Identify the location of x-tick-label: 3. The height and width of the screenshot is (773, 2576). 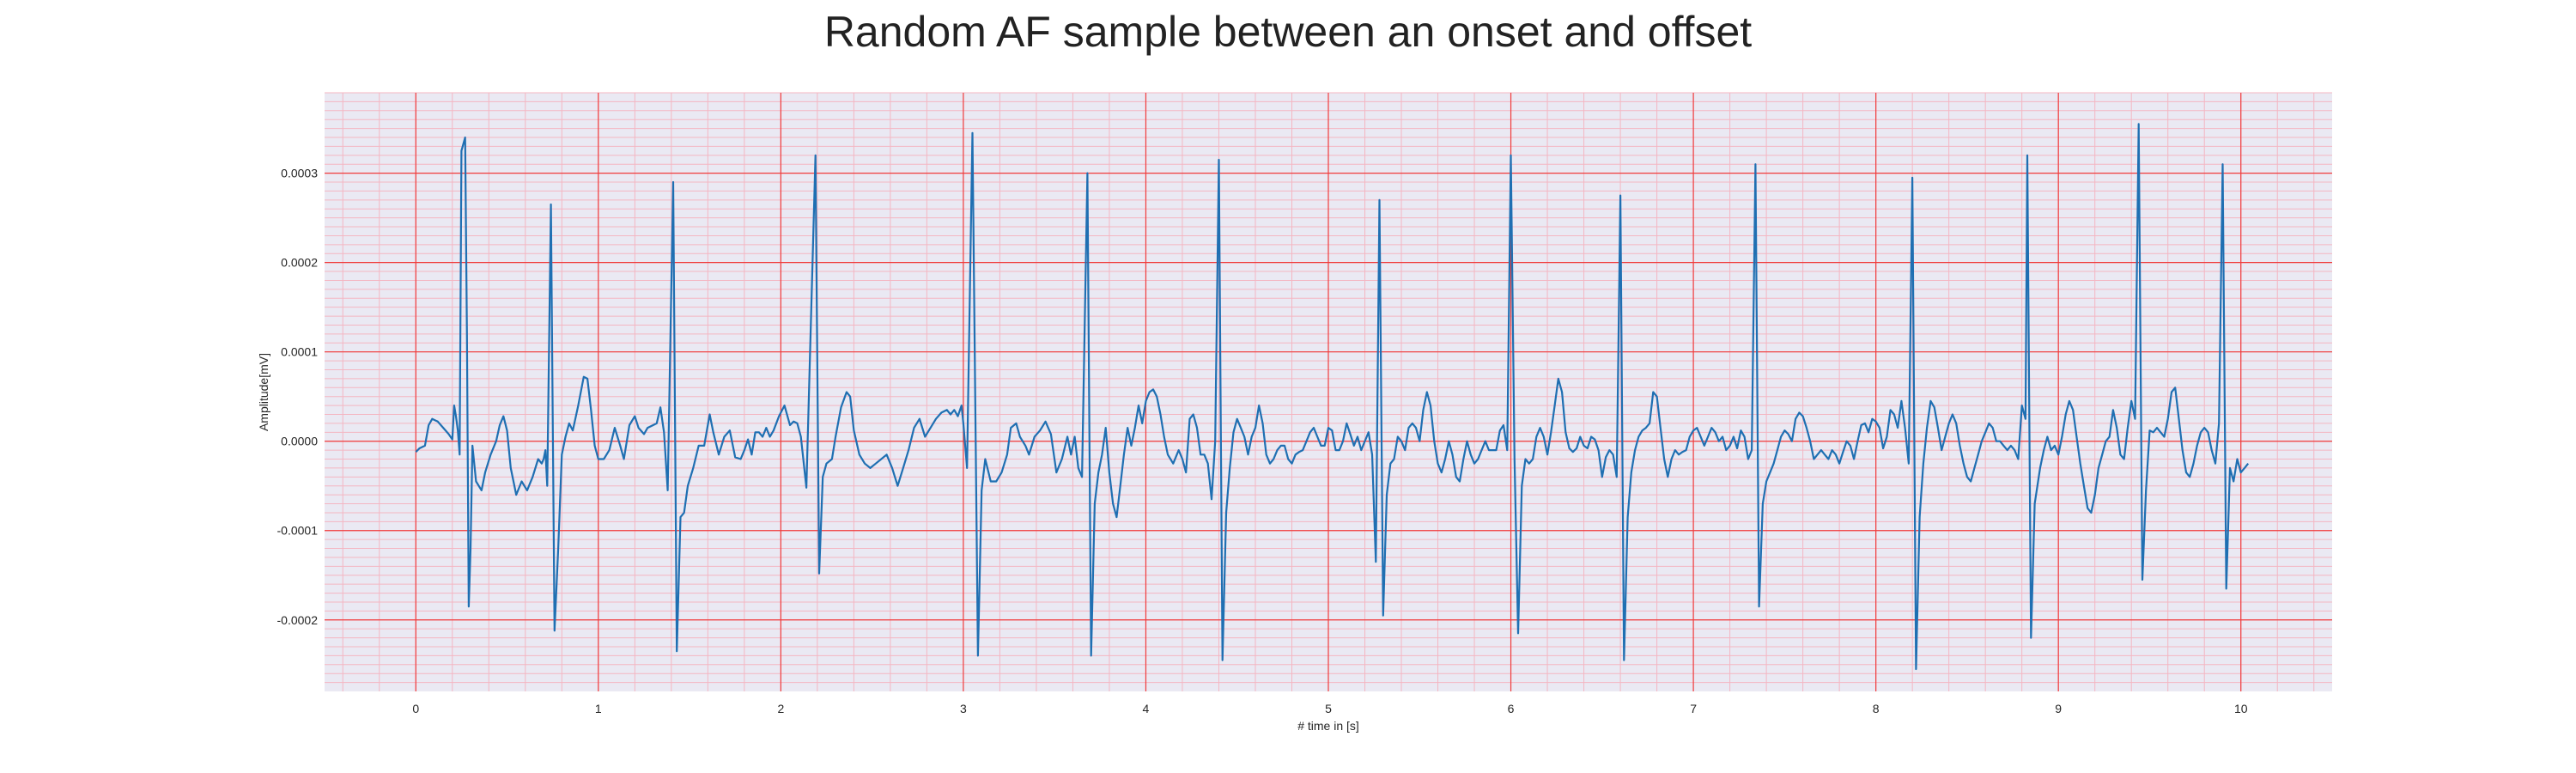
(963, 708).